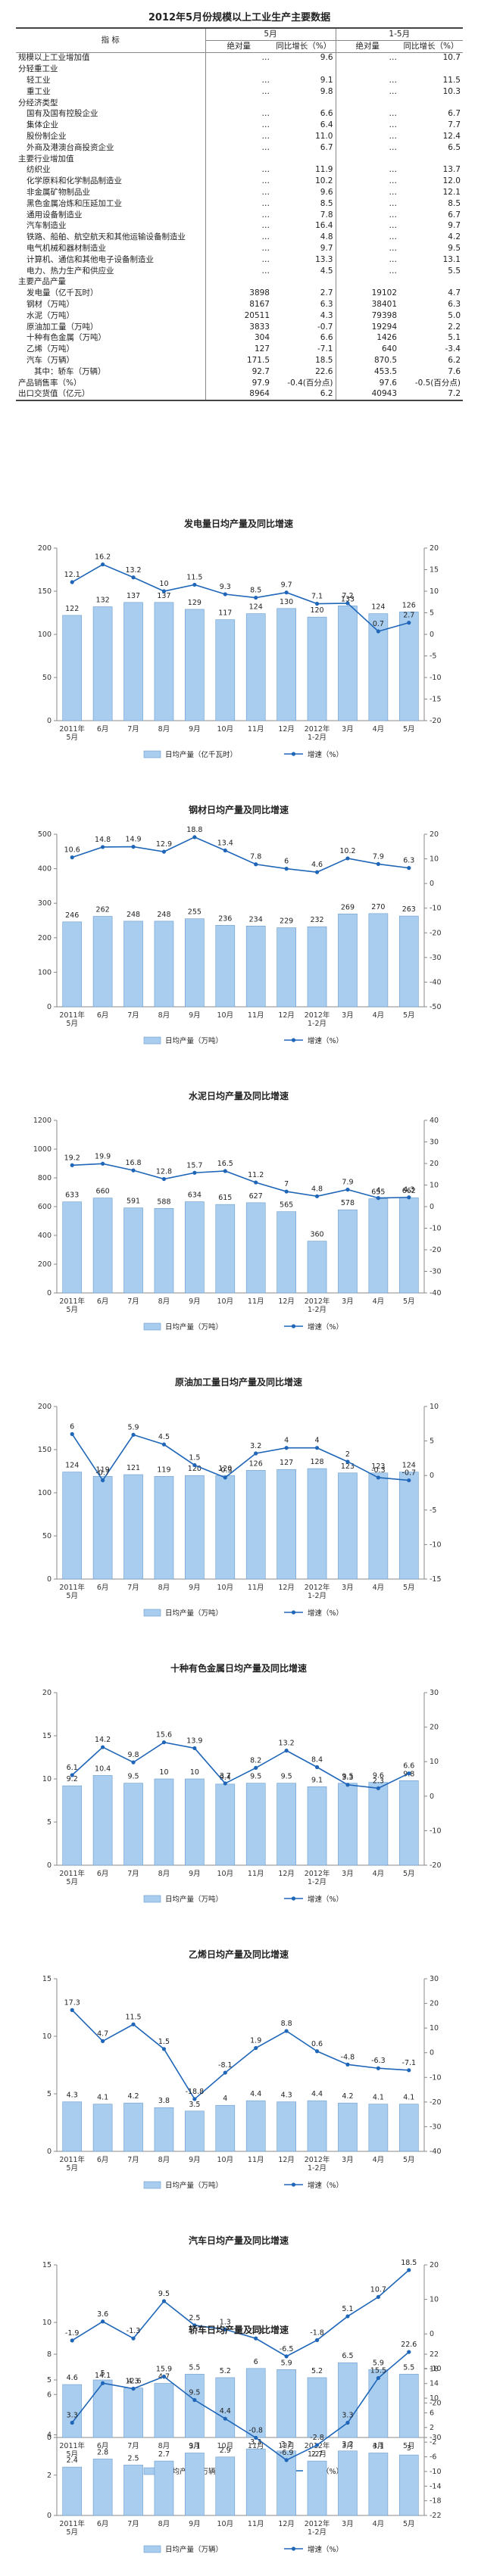  I want to click on bar-value-label: 129, so click(195, 603).